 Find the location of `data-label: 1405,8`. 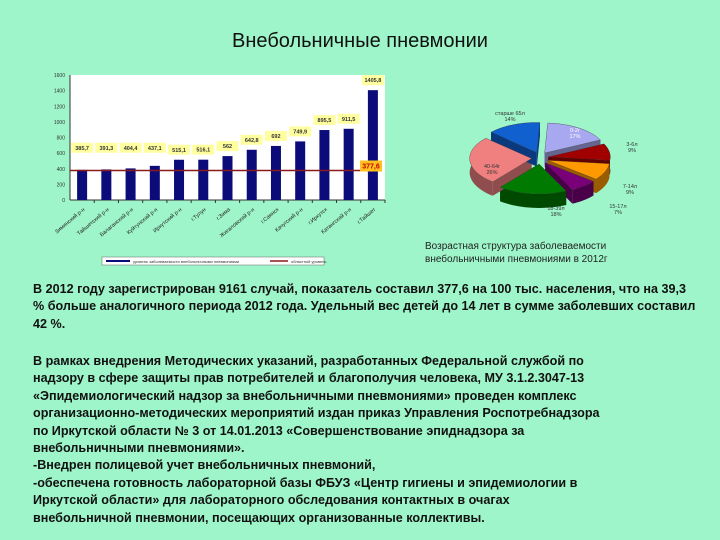

data-label: 1405,8 is located at coordinates (372, 81).